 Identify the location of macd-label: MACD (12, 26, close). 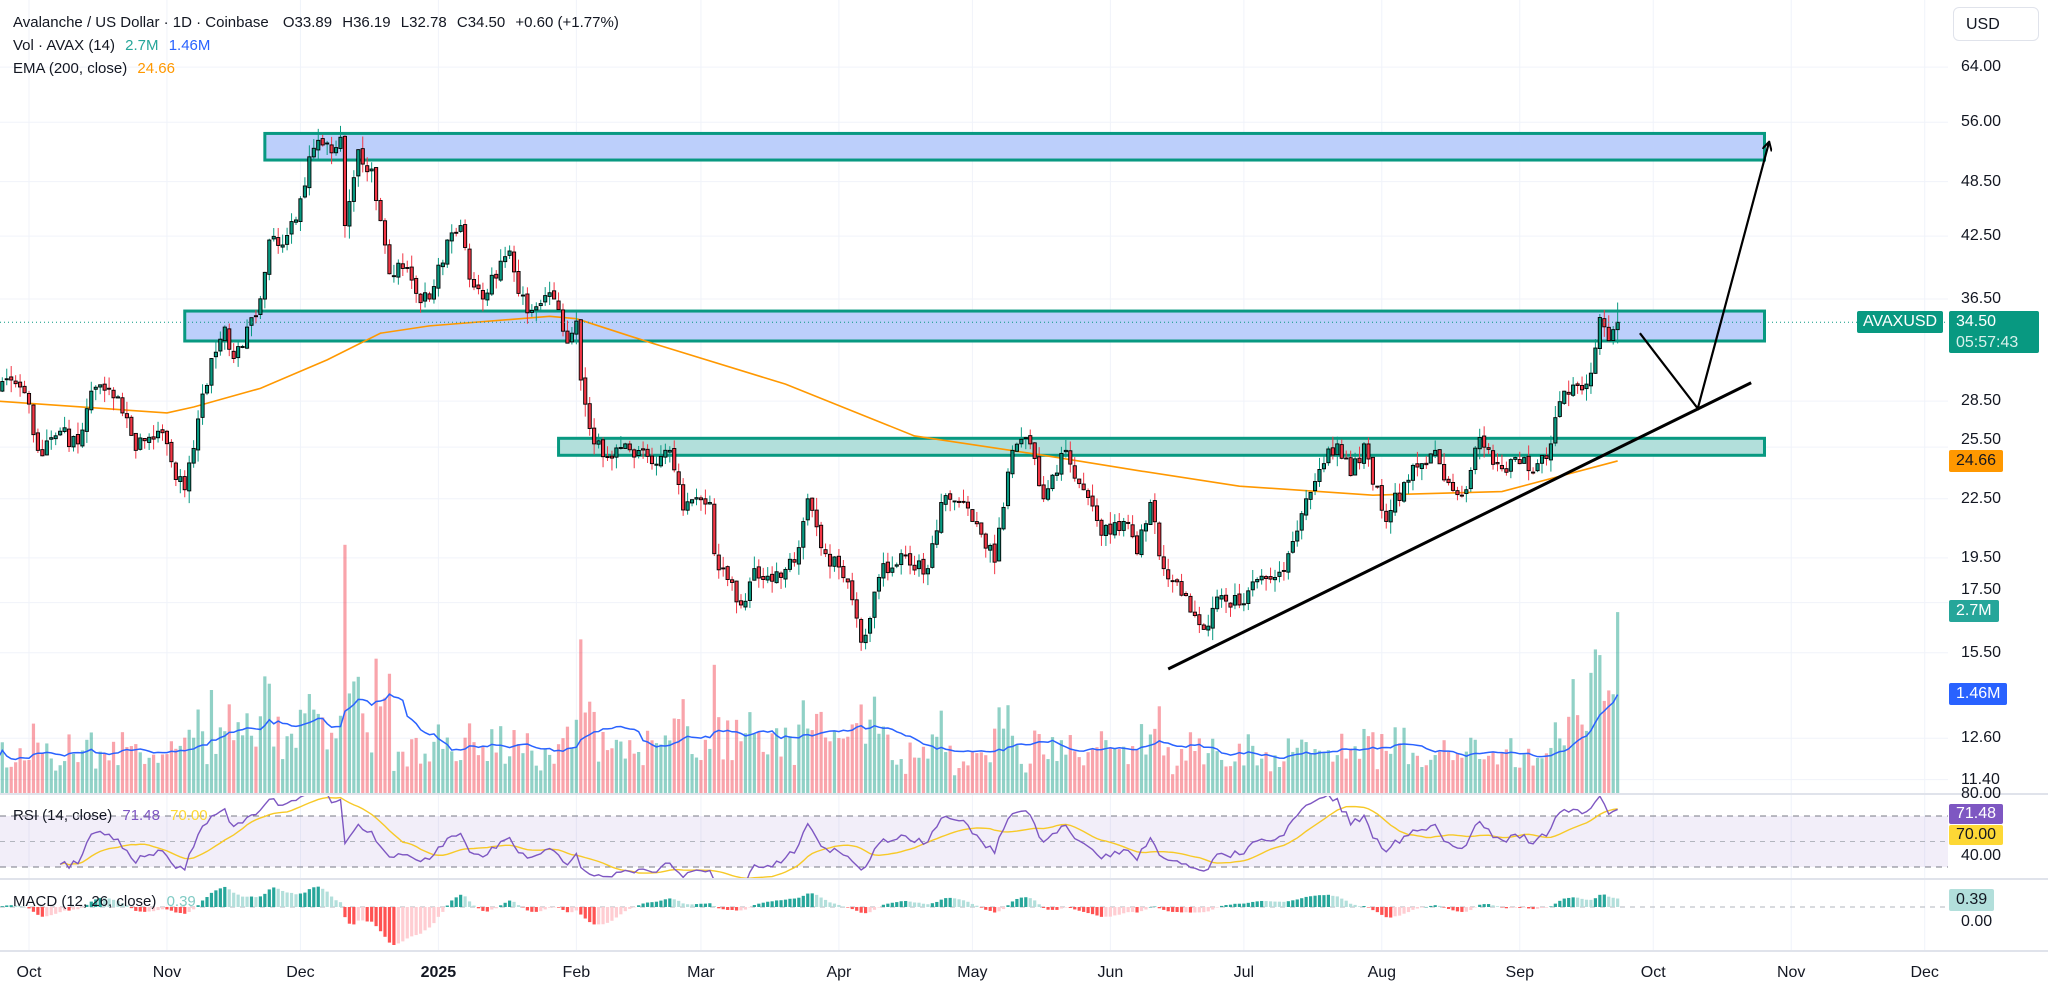
(85, 901).